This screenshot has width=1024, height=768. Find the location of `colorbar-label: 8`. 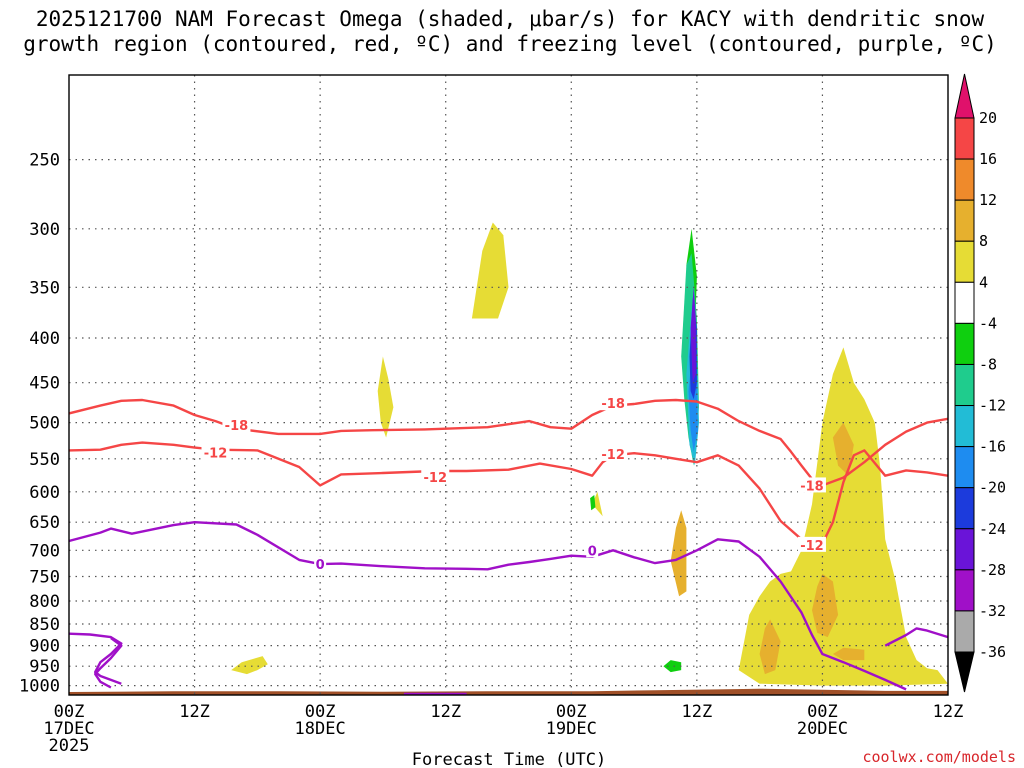

colorbar-label: 8 is located at coordinates (983, 241).